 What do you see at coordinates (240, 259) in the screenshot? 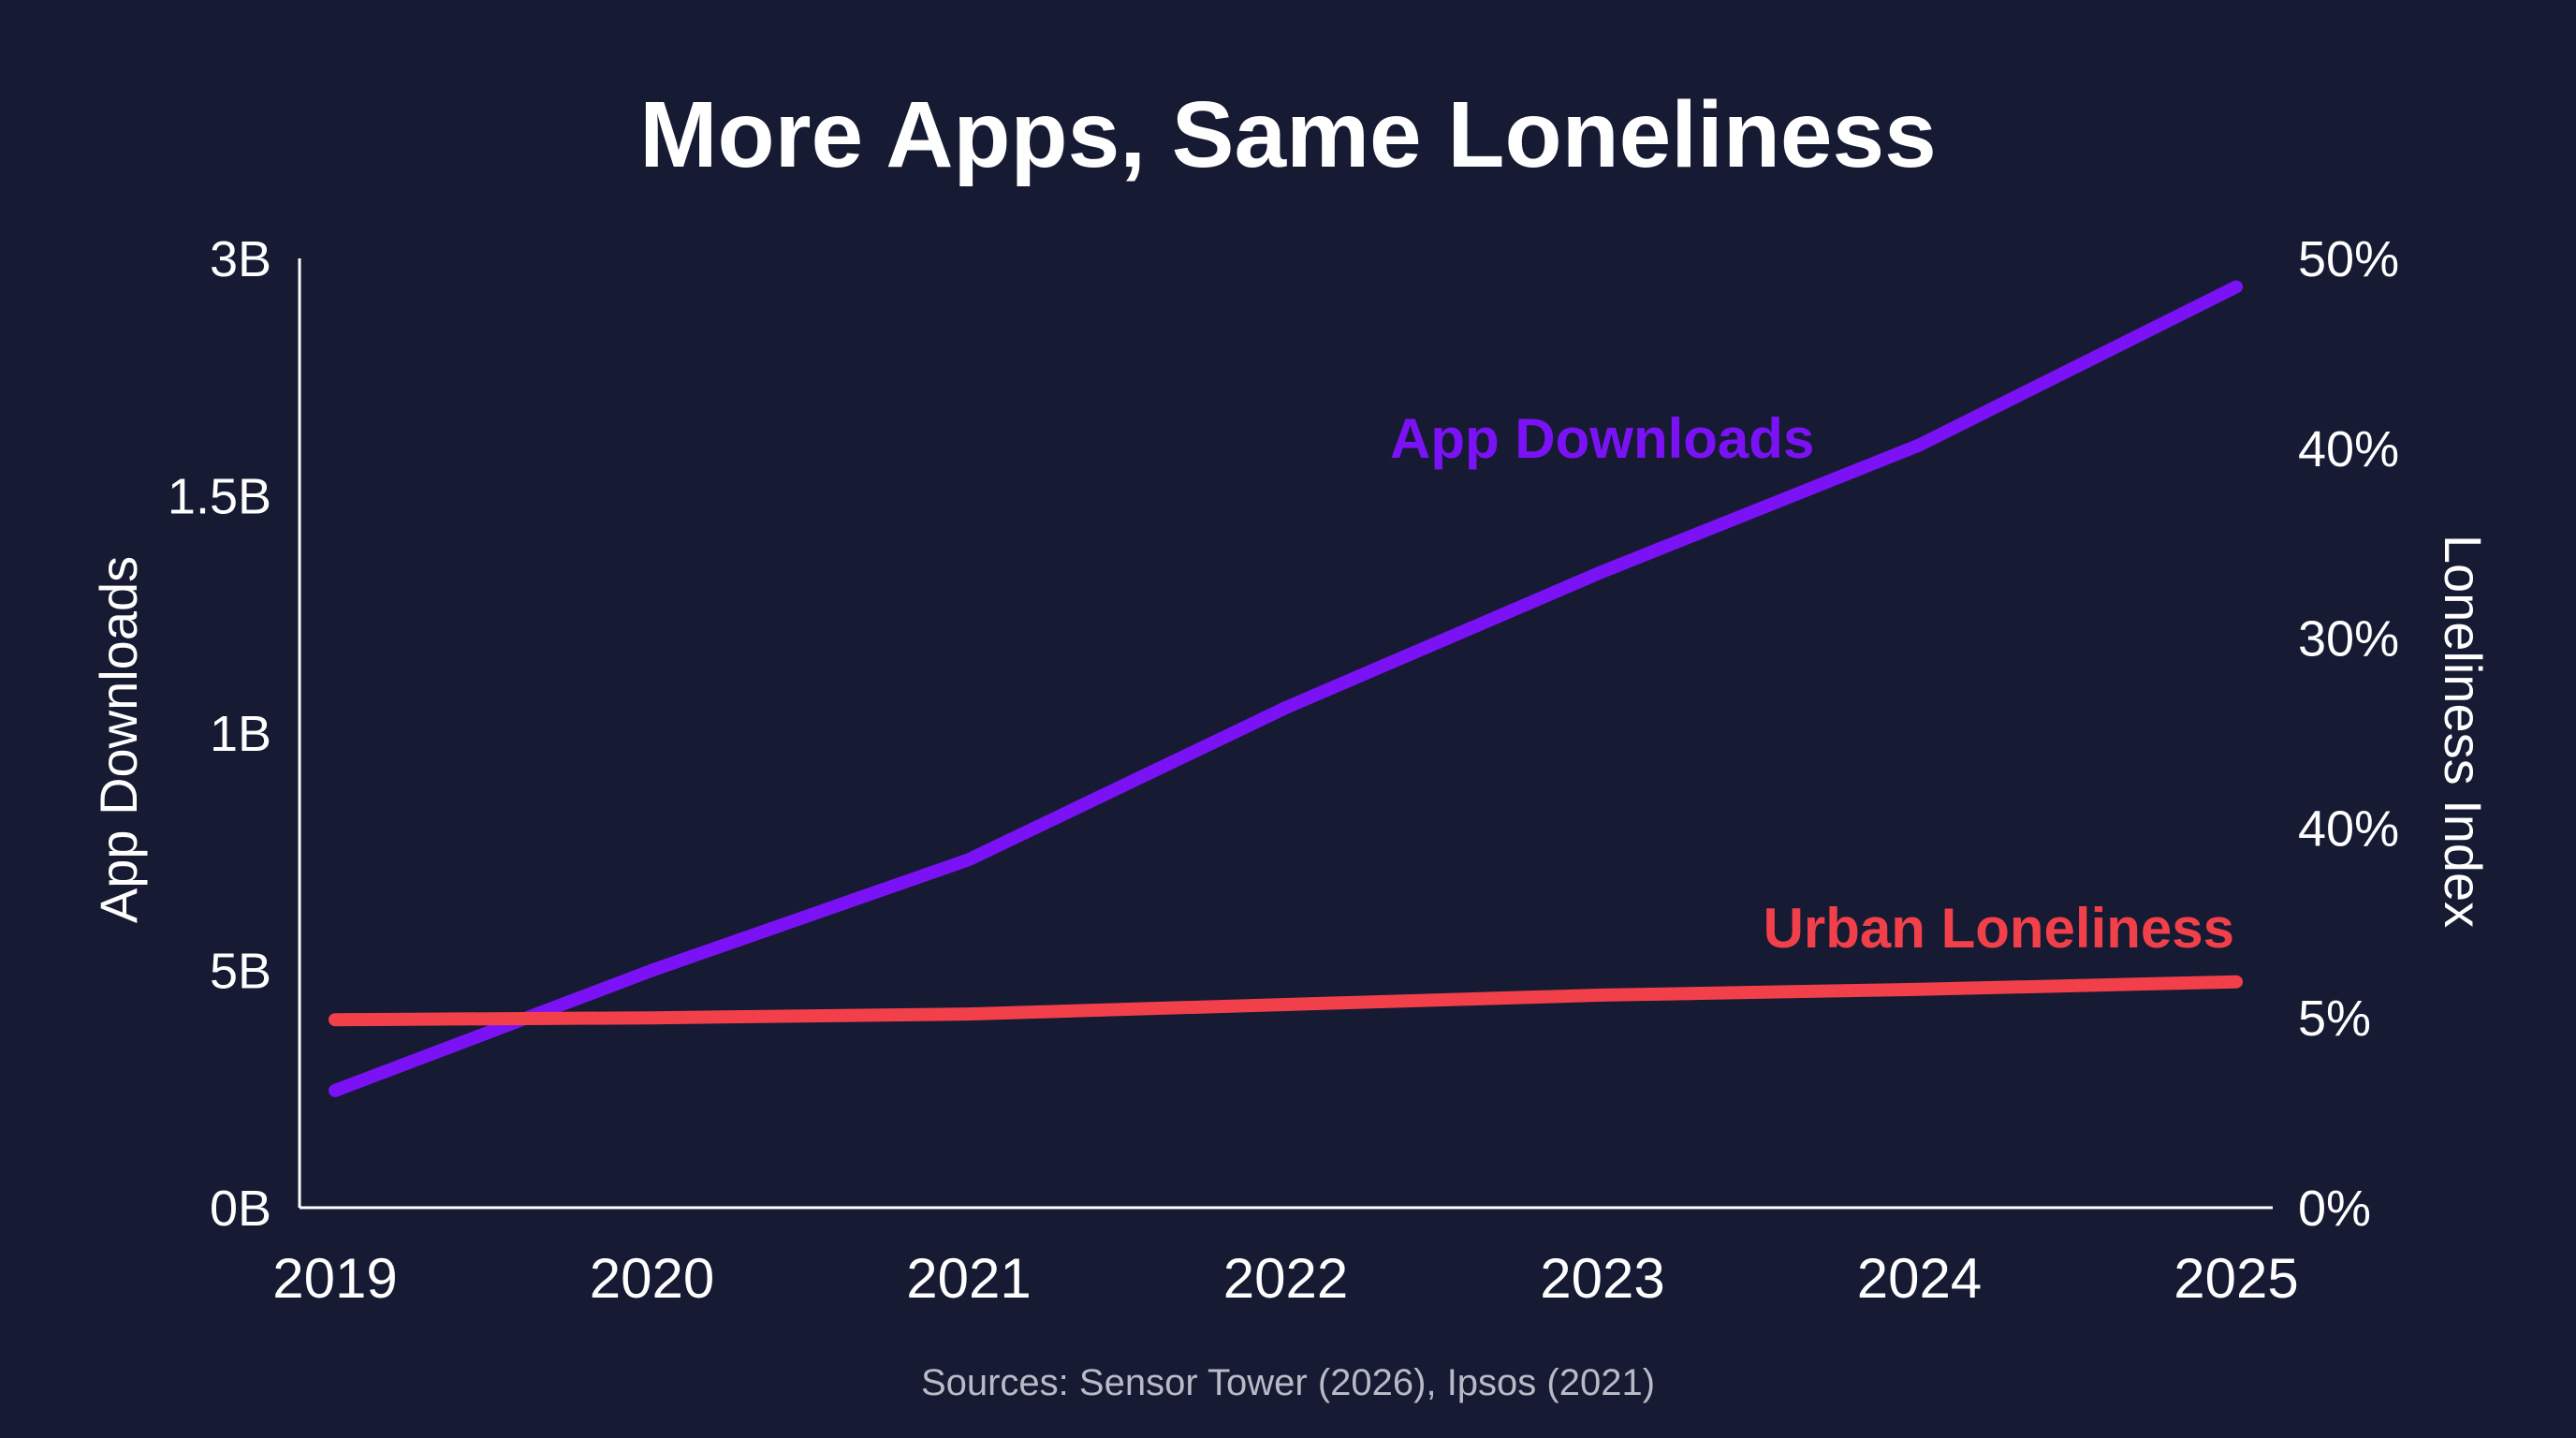
I see `left-tick-label: 3B` at bounding box center [240, 259].